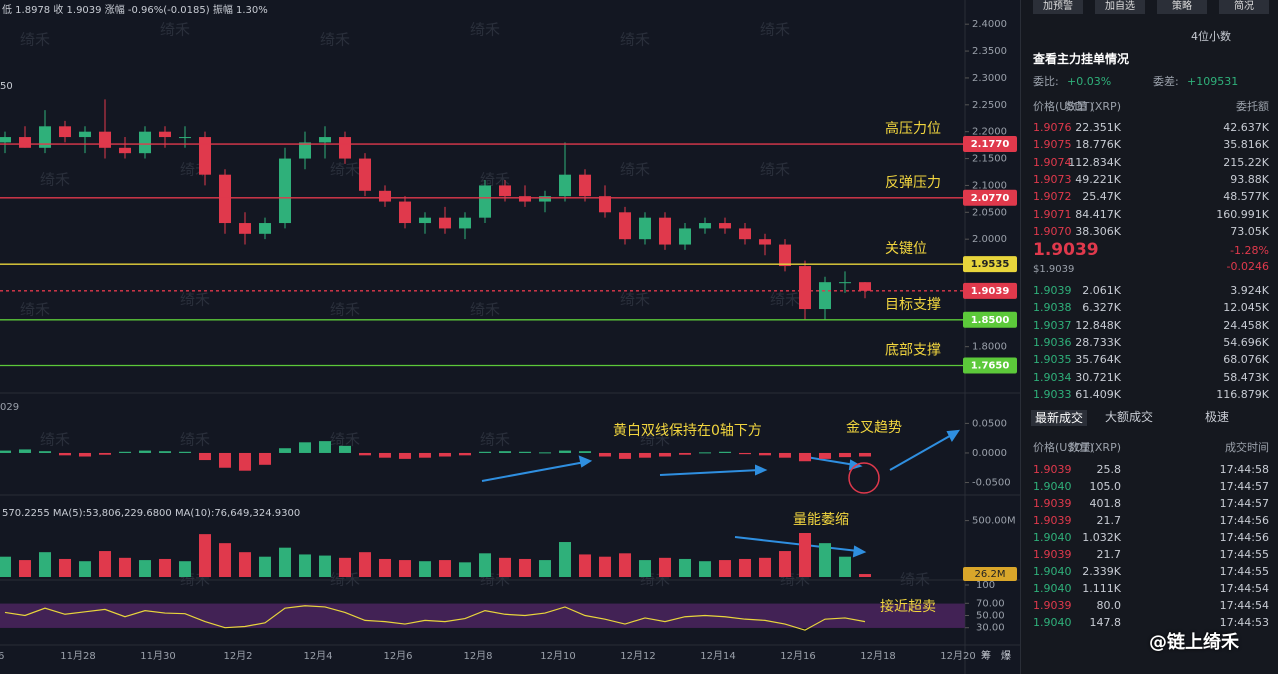  What do you see at coordinates (1244, 469) in the screenshot?
I see `trade-time: 17:44:58` at bounding box center [1244, 469].